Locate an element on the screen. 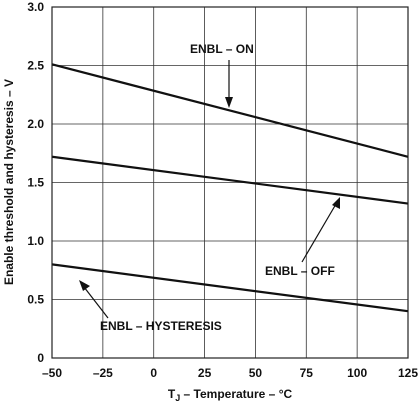 This screenshot has width=419, height=403. x-axis-label-rest: – Temperature – °C is located at coordinates (236, 394).